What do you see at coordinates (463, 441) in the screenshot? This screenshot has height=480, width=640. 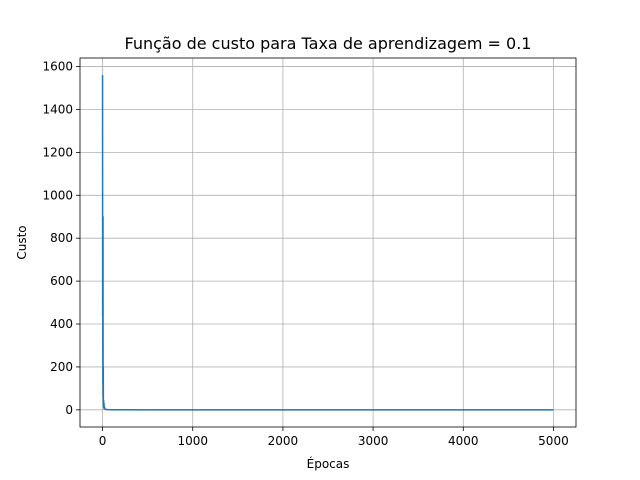 I see `x-tick-label: 4000` at bounding box center [463, 441].